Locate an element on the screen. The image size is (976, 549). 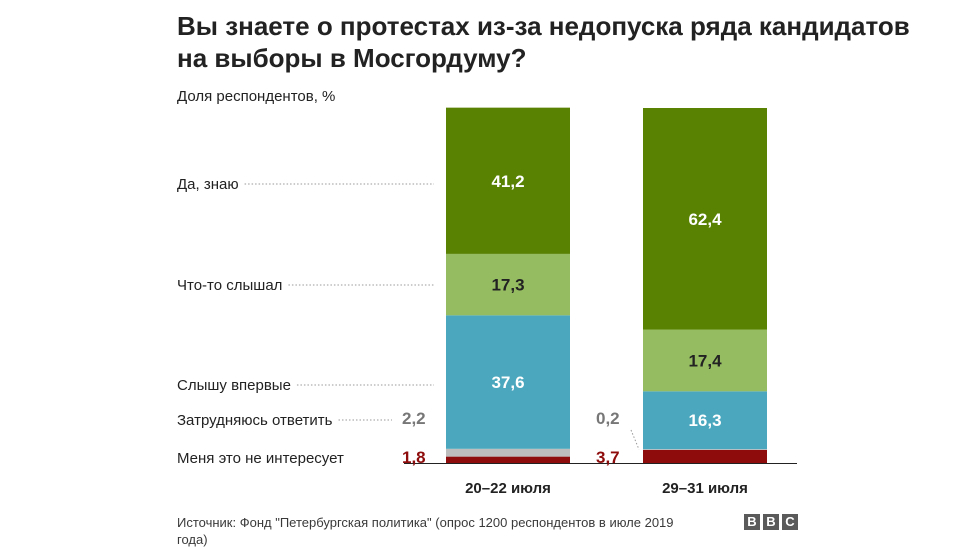
chart-subtitle: Доля респондентов, % is located at coordinates (256, 96).